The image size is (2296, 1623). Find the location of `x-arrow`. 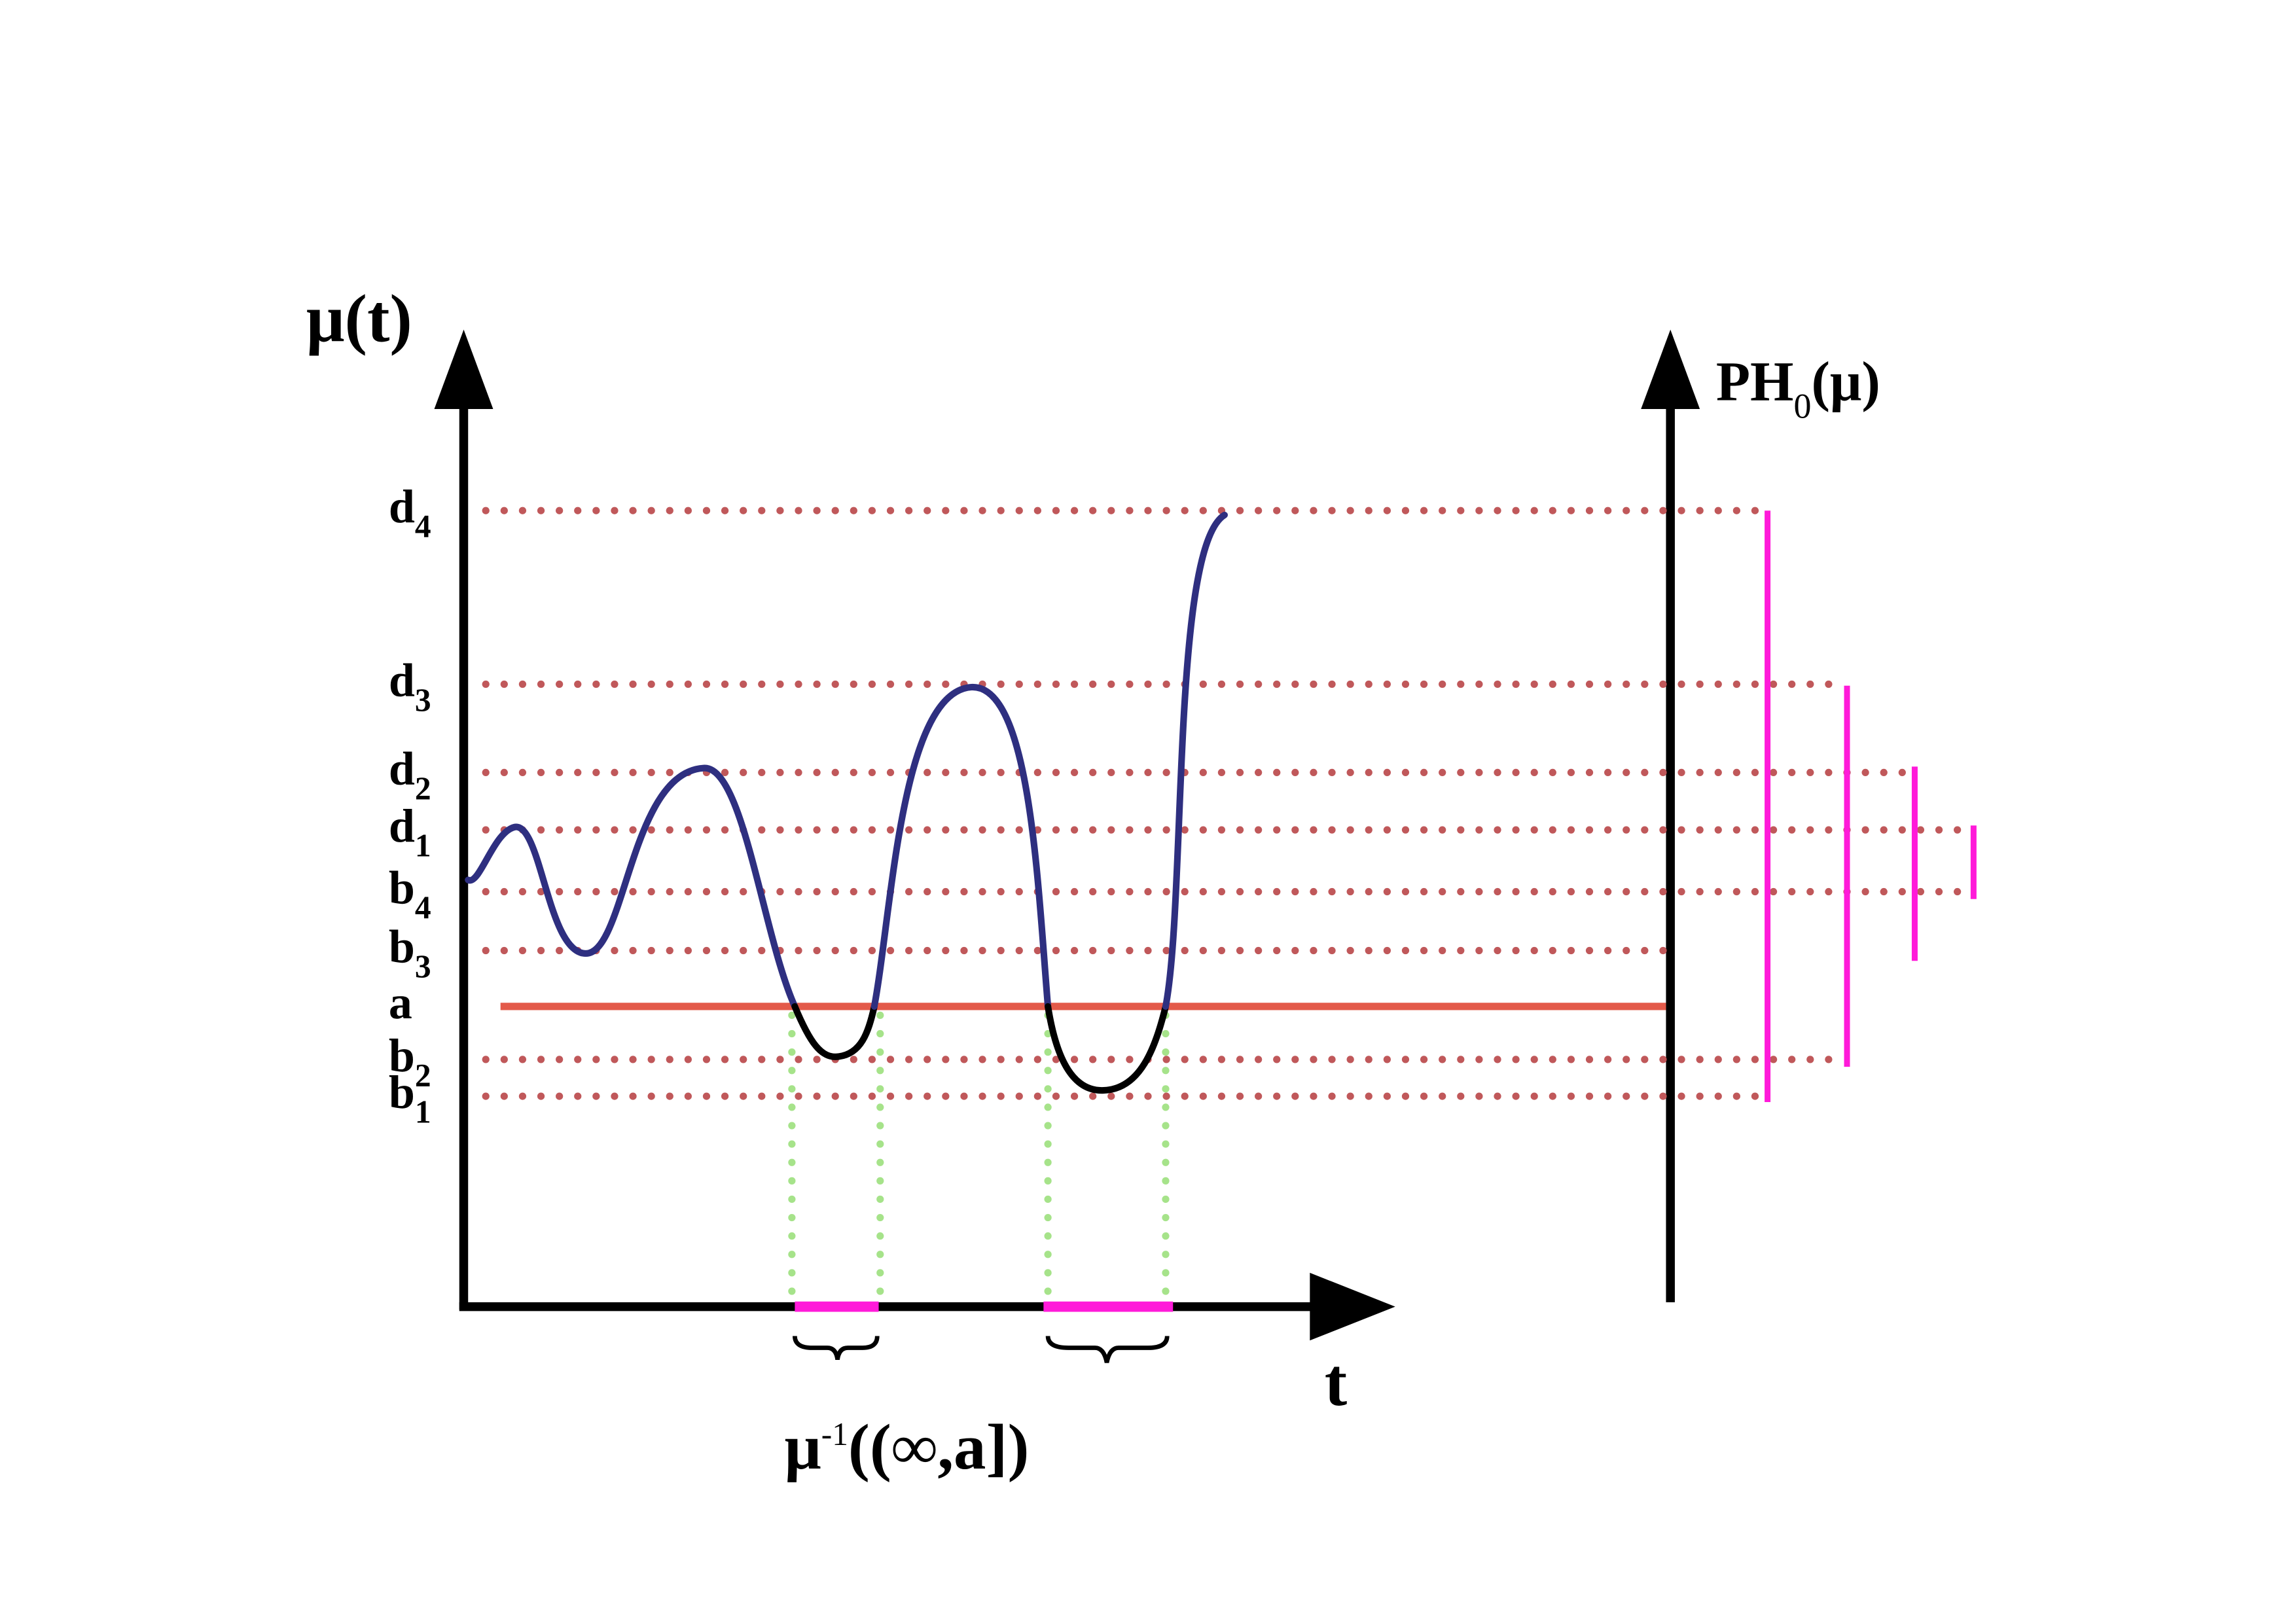

x-arrow is located at coordinates (1352, 1306).